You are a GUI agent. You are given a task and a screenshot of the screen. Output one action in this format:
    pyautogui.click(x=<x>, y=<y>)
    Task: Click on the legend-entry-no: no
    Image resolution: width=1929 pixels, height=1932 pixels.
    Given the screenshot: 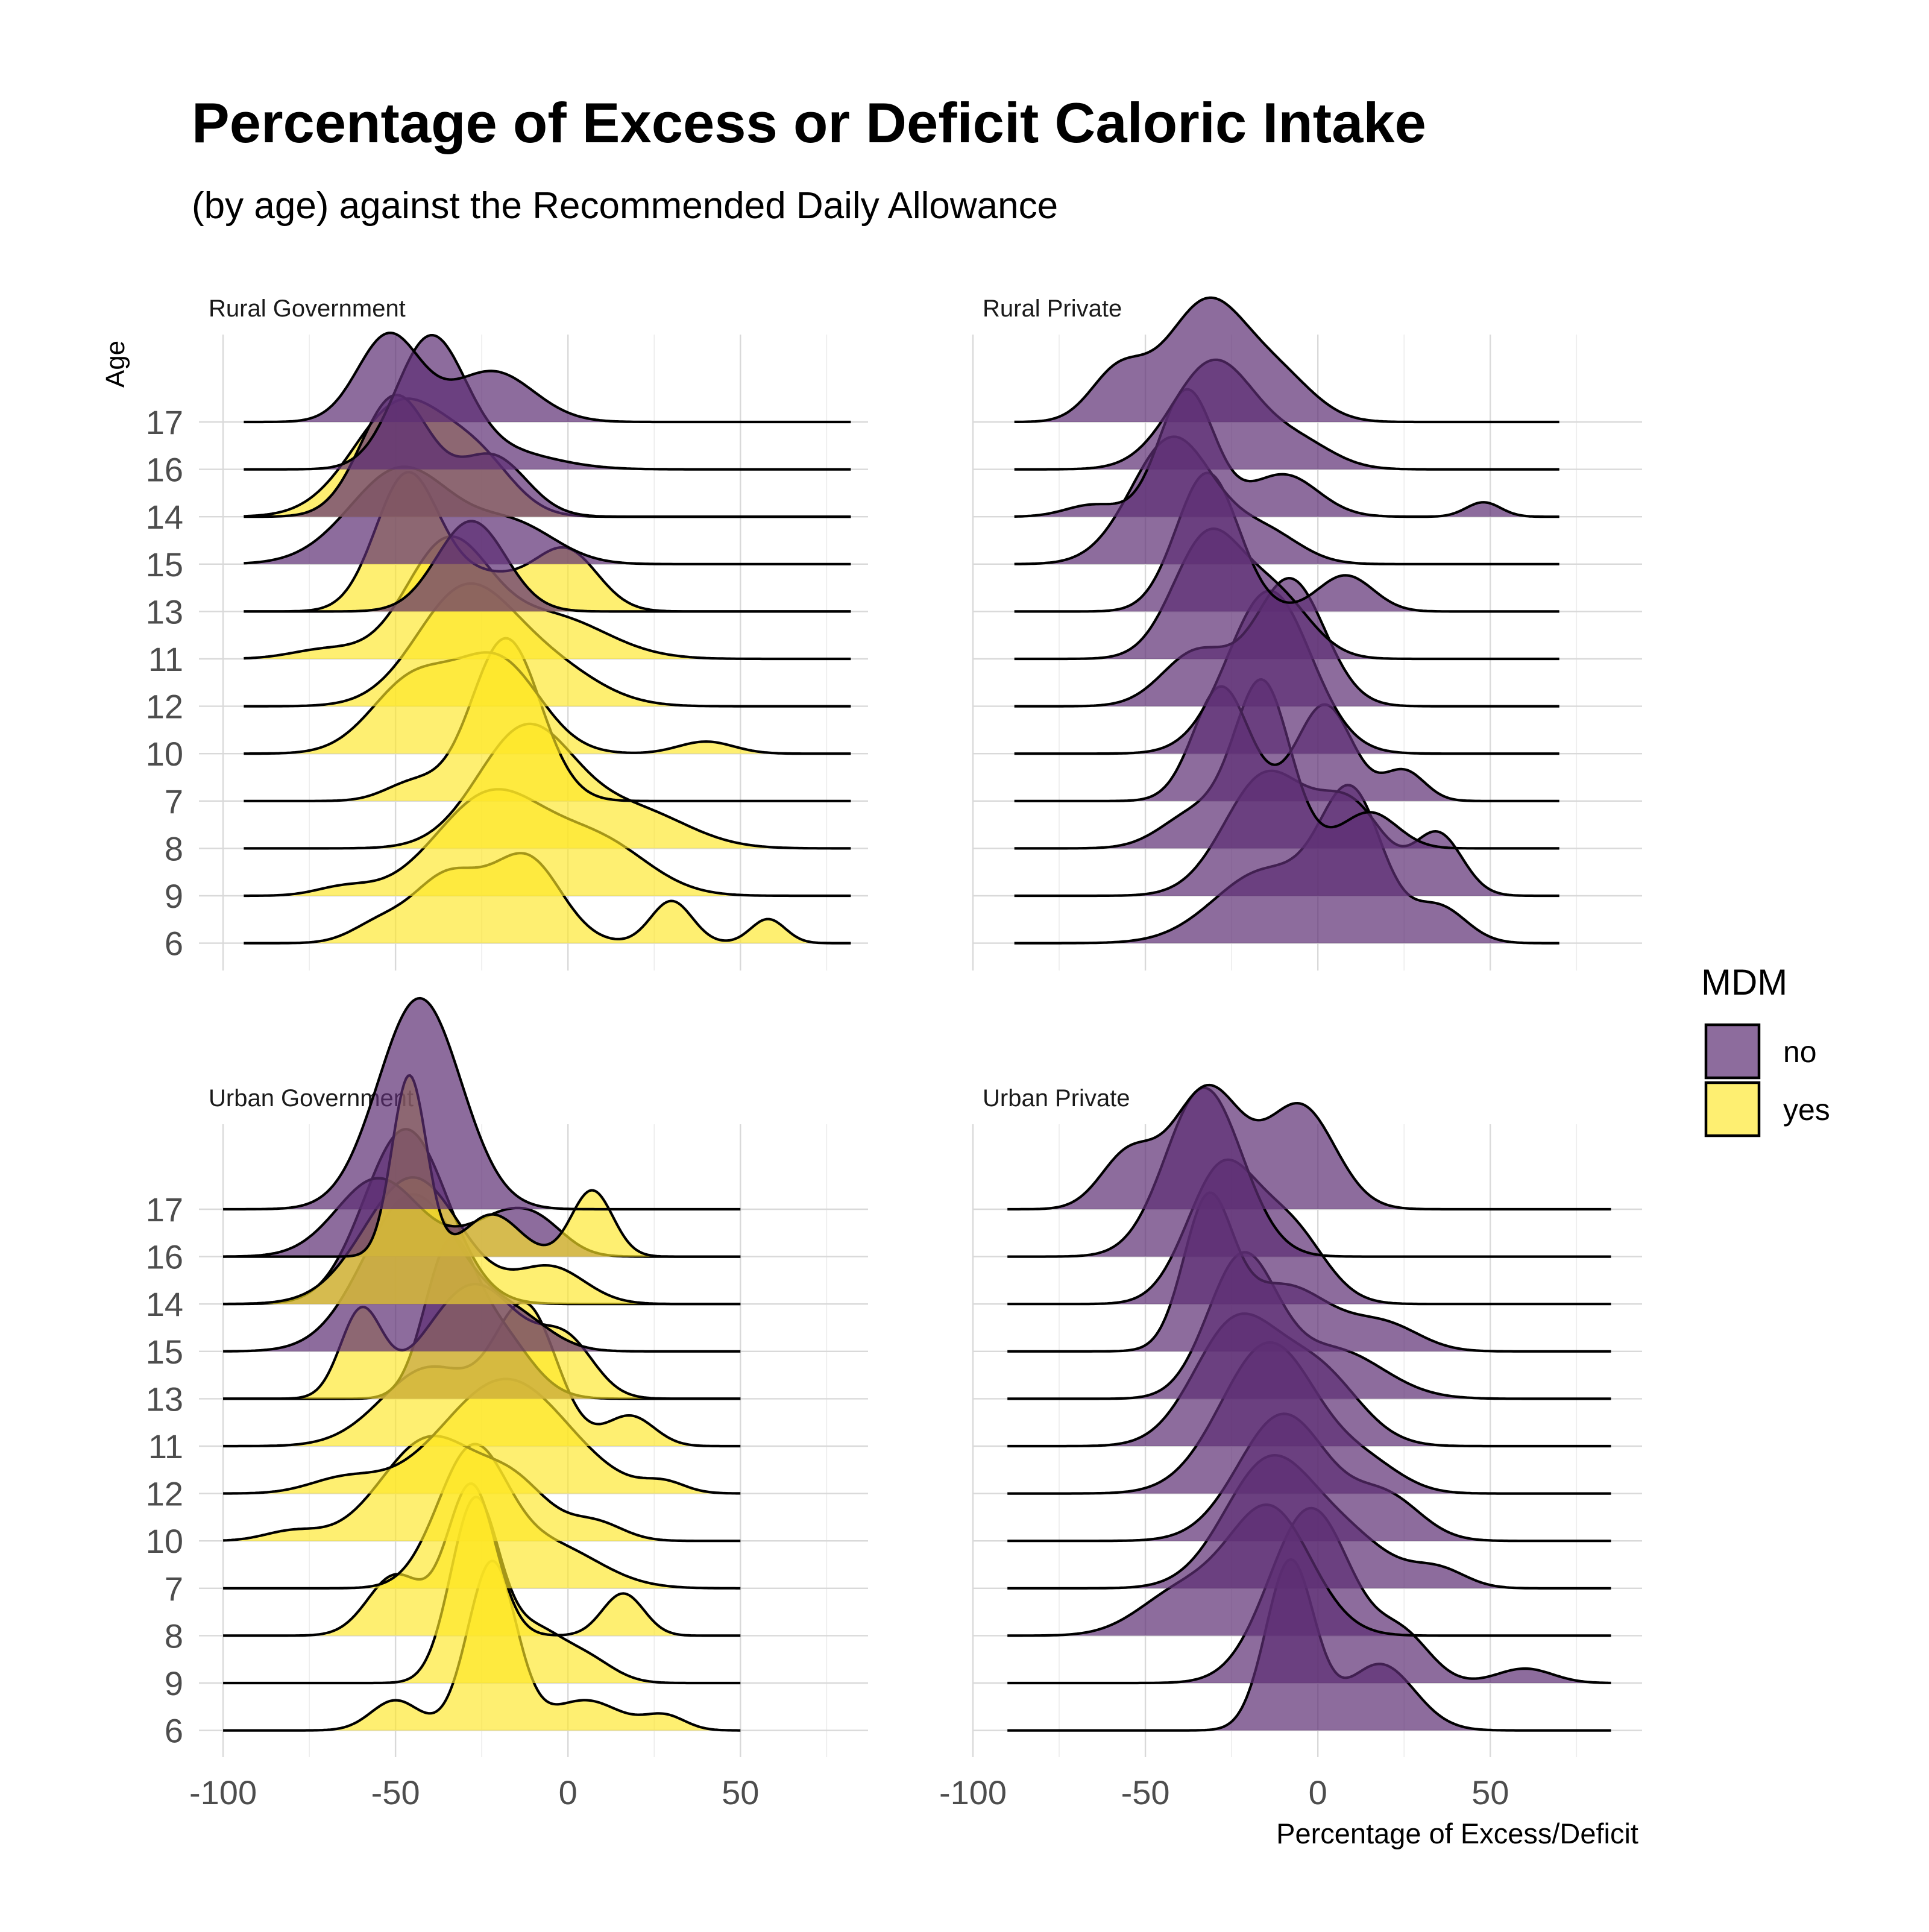 What is the action you would take?
    pyautogui.click(x=1760, y=1051)
    